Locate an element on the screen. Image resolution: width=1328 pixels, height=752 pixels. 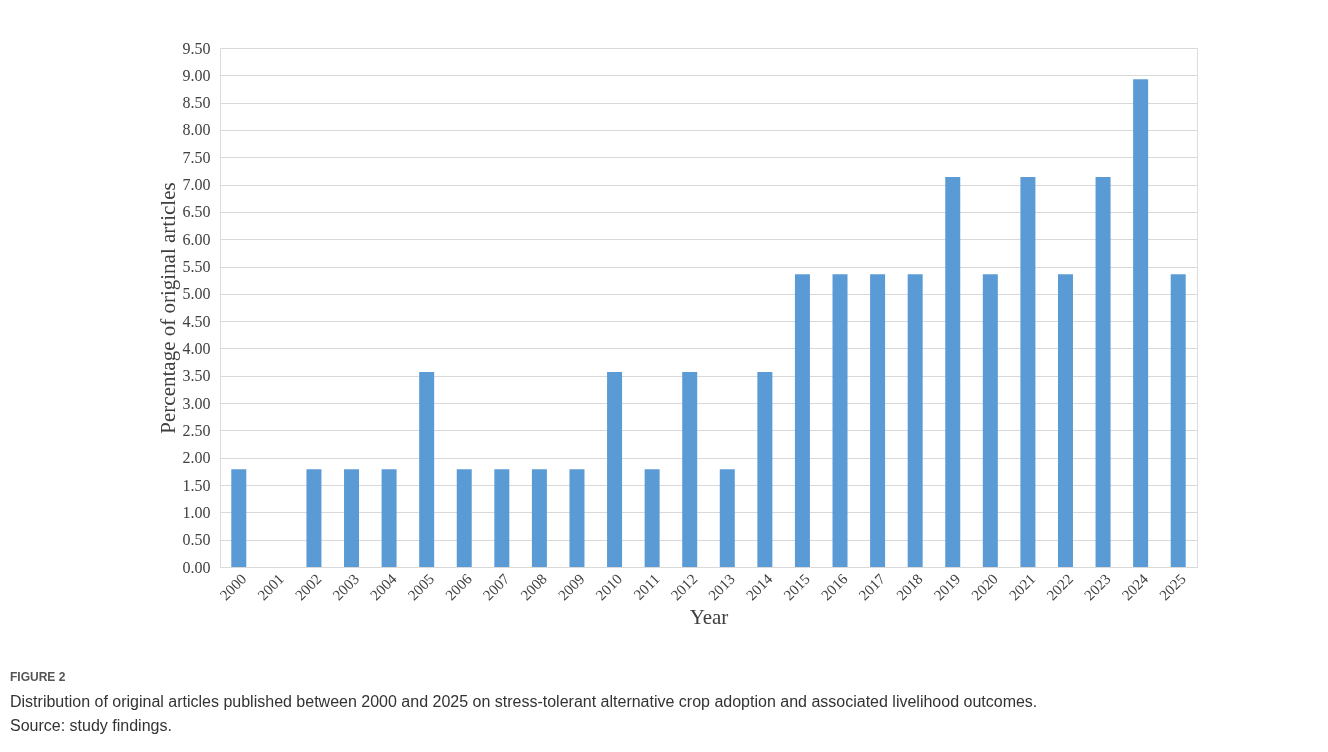
y-tick-label: 3.50 is located at coordinates (196, 376).